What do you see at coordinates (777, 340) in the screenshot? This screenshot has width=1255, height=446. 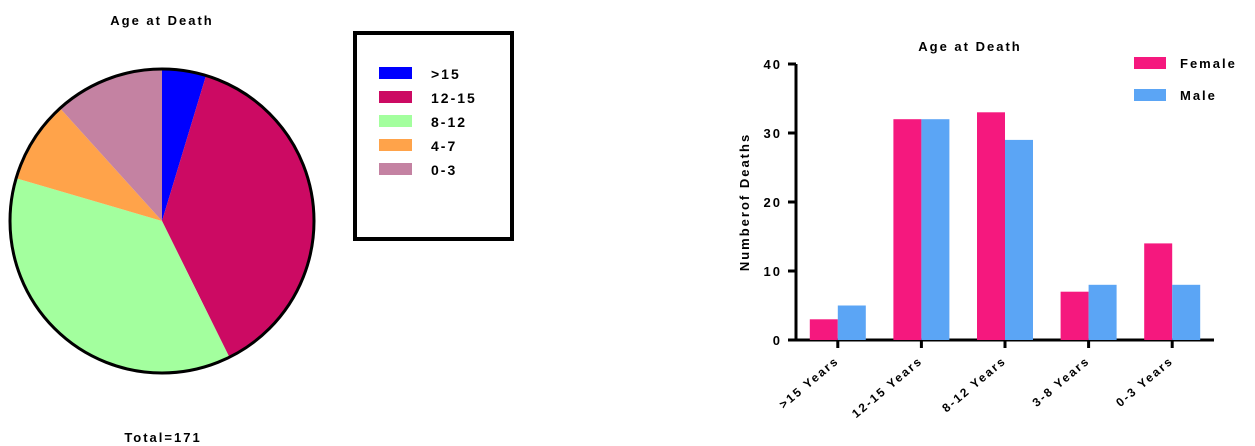 I see `y-tick-label: 0` at bounding box center [777, 340].